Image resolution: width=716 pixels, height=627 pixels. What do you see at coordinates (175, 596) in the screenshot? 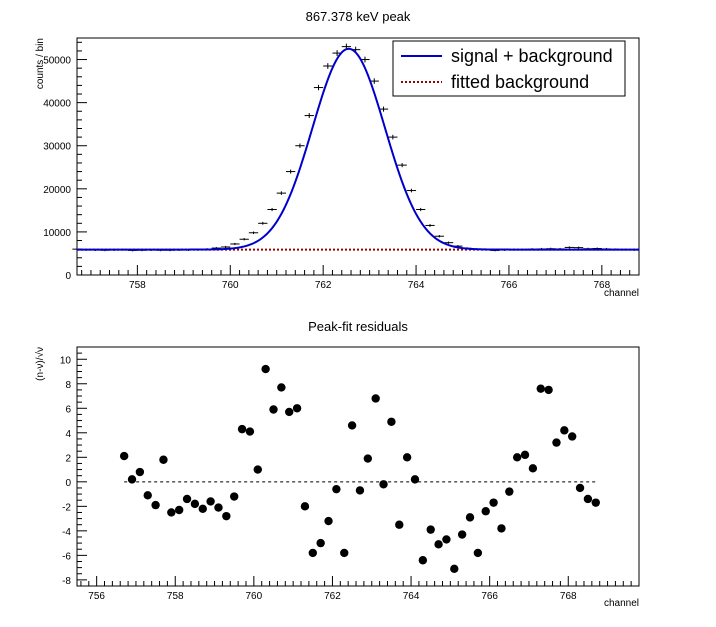
I see `residuals-x-tick-label: 758` at bounding box center [175, 596].